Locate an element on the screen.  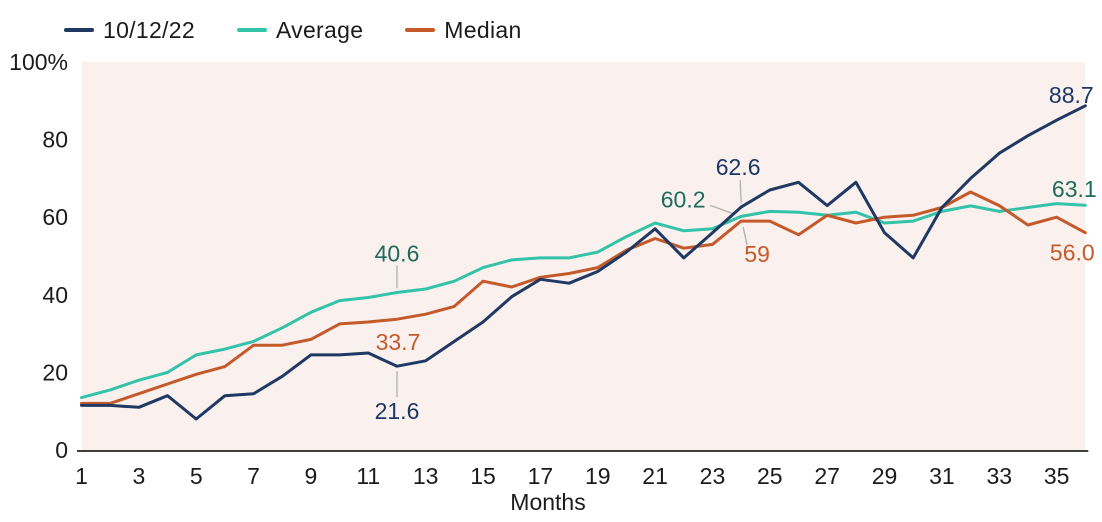
y-tick-label: 60 is located at coordinates (55, 217).